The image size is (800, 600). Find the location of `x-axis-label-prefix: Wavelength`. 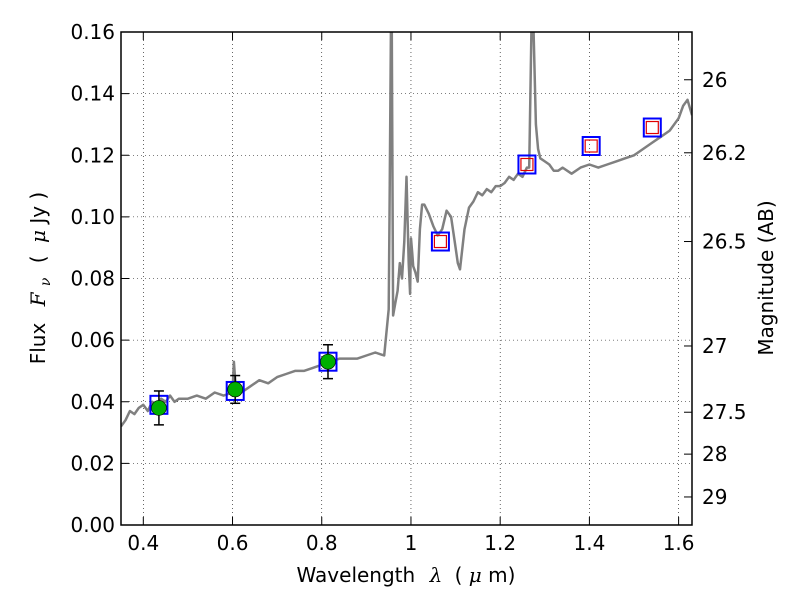

x-axis-label-prefix: Wavelength is located at coordinates (356, 575).